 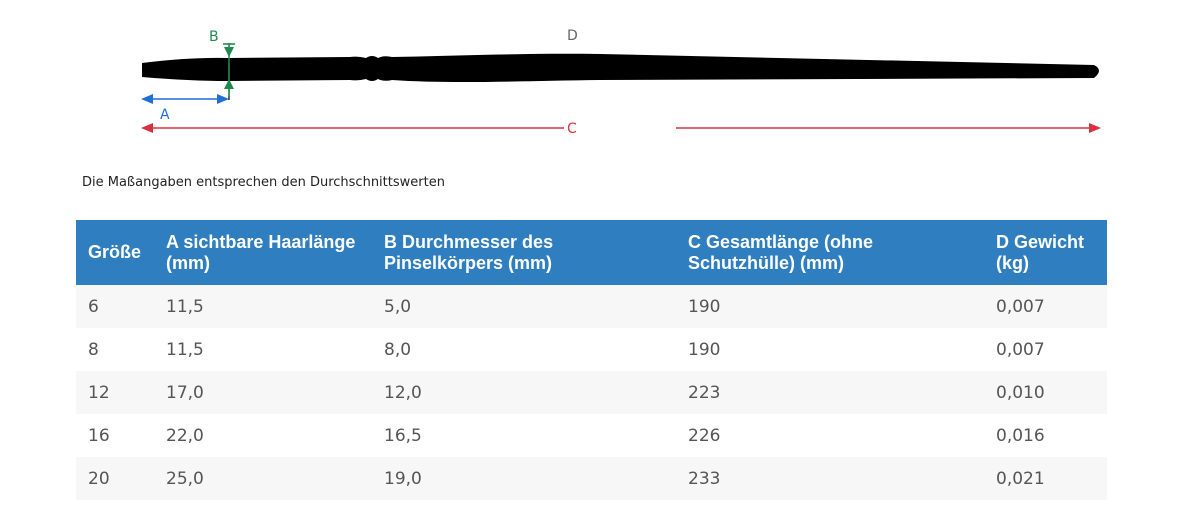 I want to click on dimension-a: A, so click(x=185, y=105).